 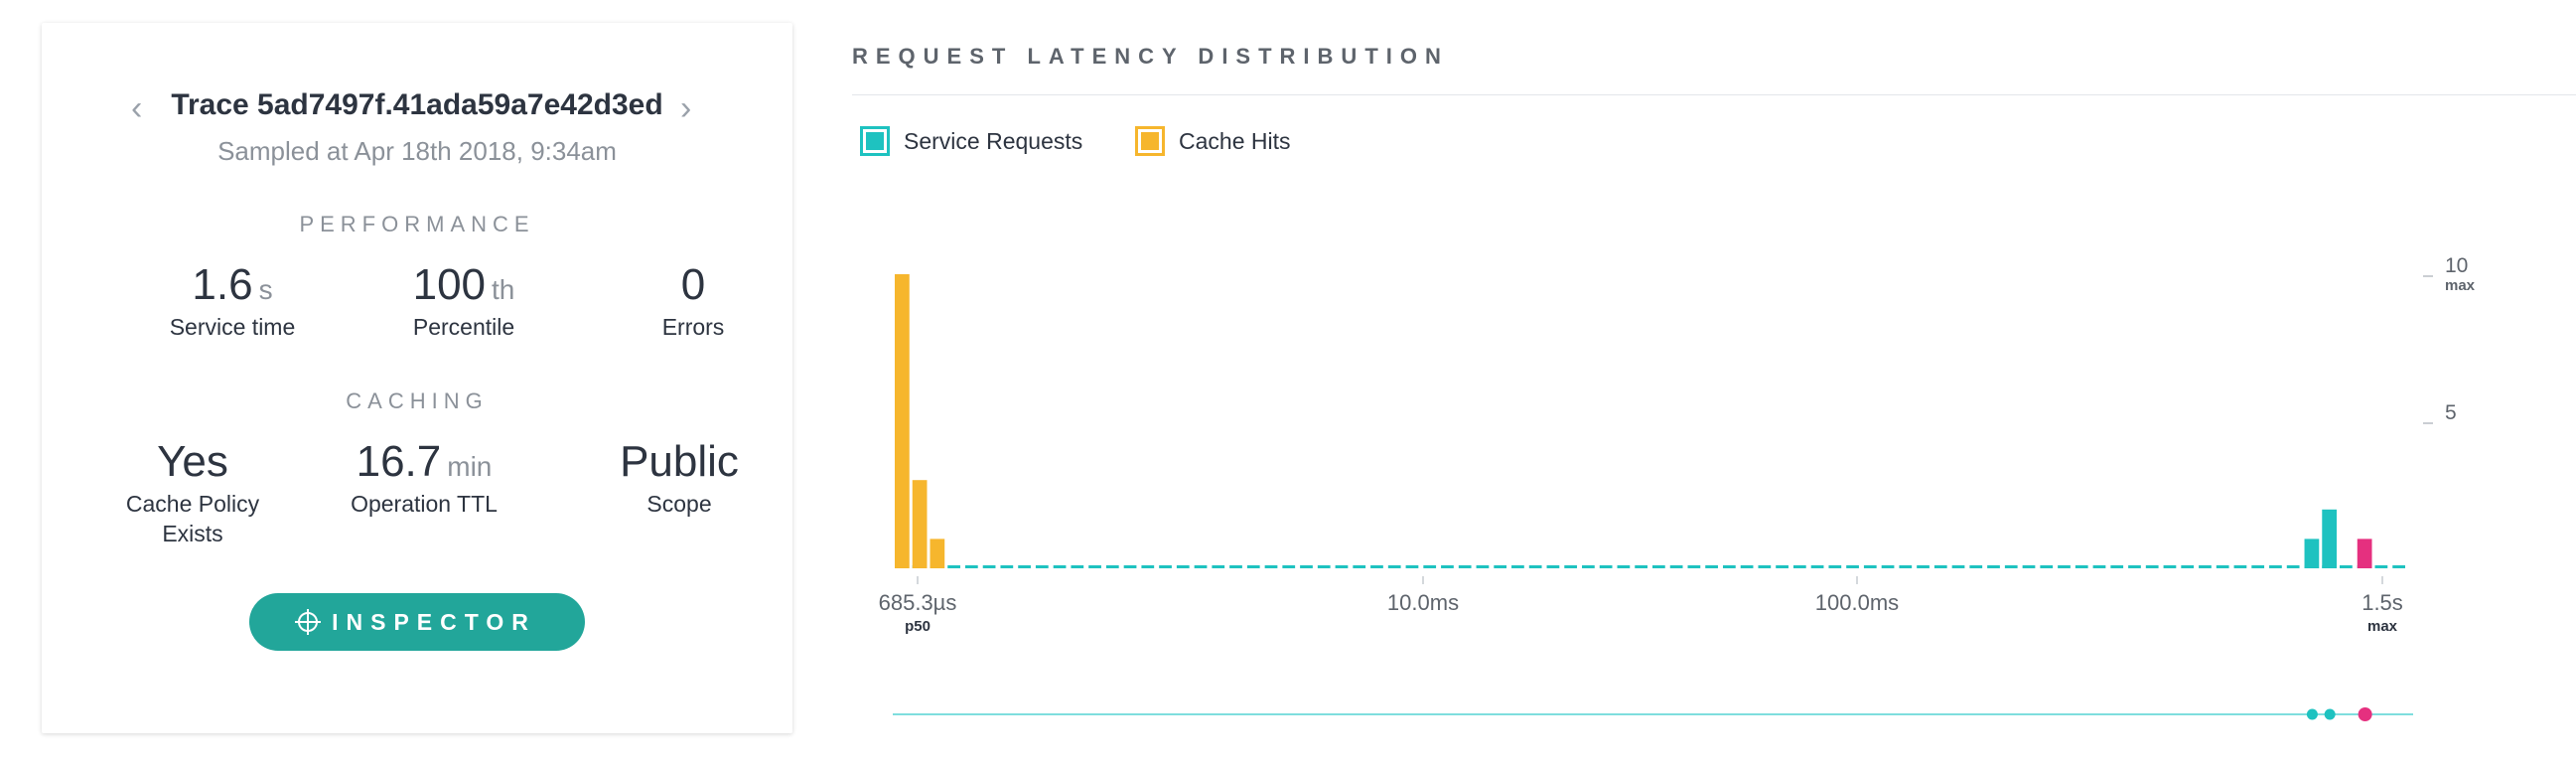 What do you see at coordinates (434, 622) in the screenshot?
I see `inspector-label: INSPECTOR` at bounding box center [434, 622].